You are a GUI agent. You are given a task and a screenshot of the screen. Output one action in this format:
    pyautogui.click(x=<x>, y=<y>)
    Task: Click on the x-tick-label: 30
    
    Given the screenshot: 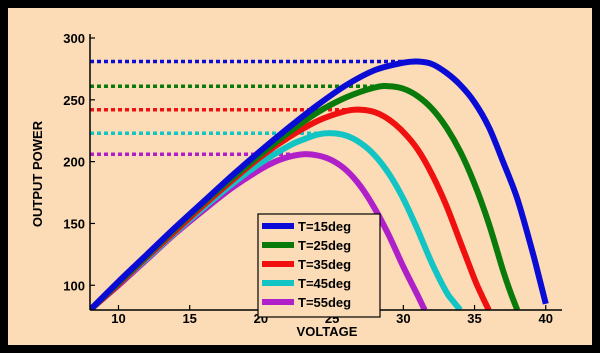 What is the action you would take?
    pyautogui.click(x=403, y=318)
    